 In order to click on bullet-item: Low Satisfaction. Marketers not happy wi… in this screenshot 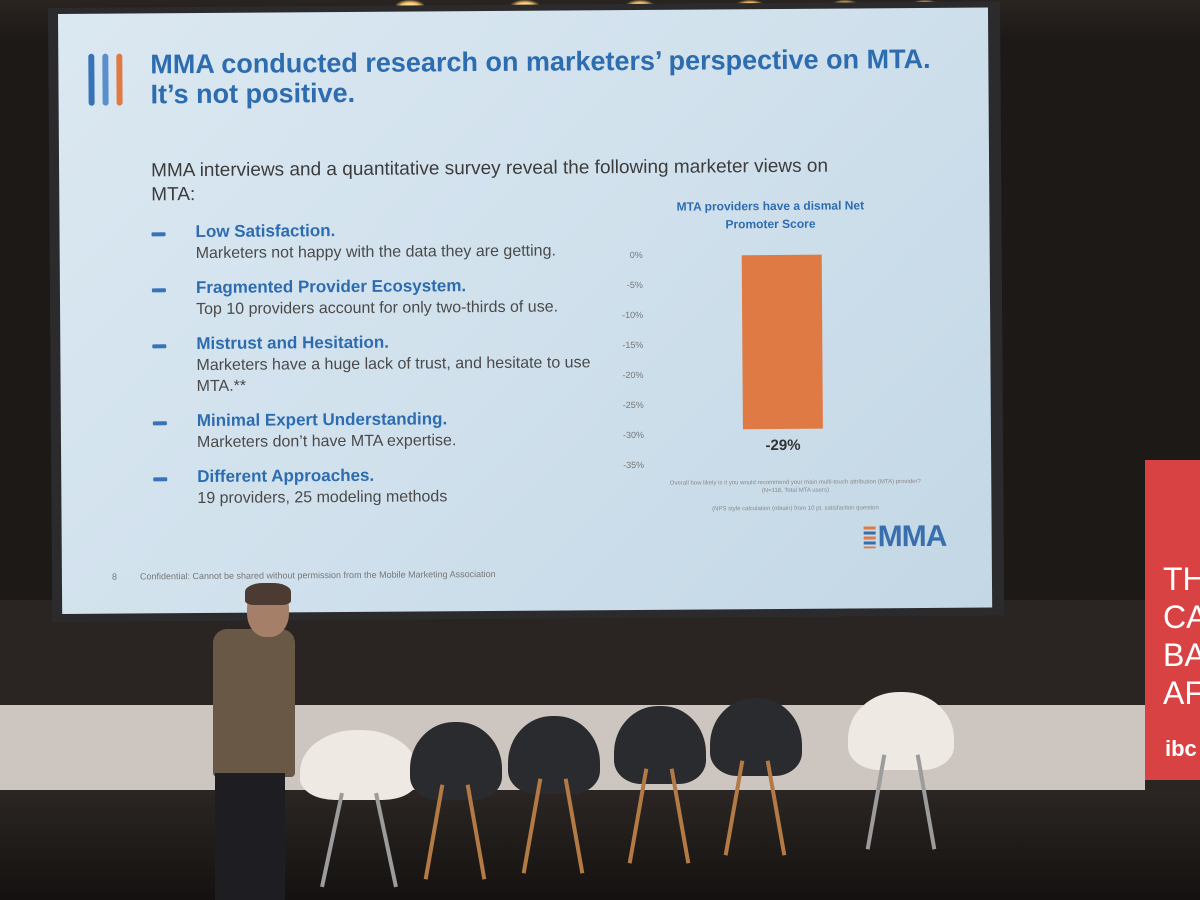, I will do `click(371, 241)`.